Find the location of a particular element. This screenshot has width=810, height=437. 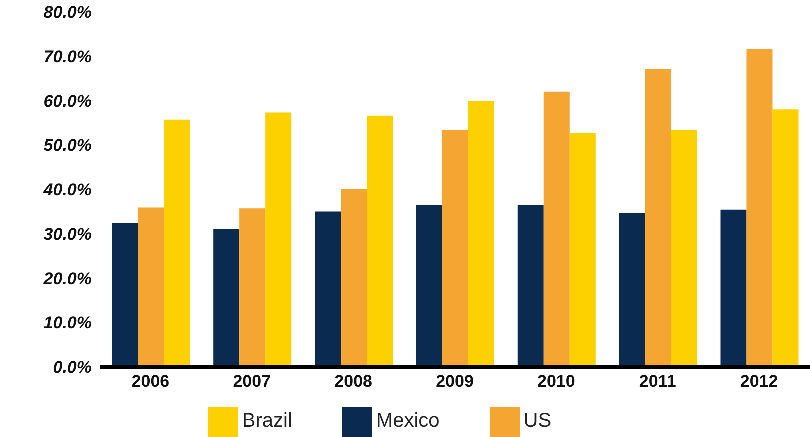

x-tick-label: 2008 is located at coordinates (353, 382).